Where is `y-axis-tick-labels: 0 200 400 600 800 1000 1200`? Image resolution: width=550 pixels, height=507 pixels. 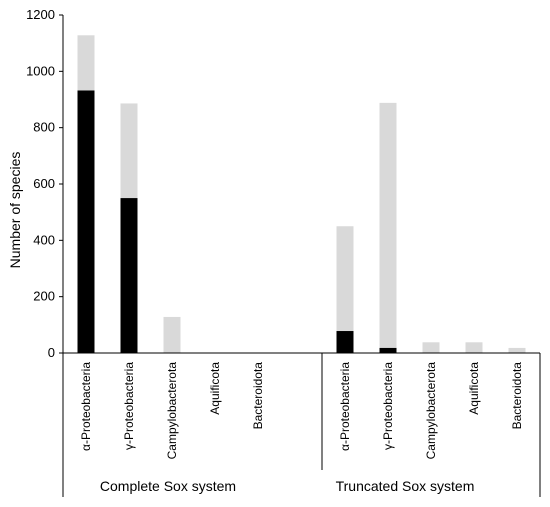
y-axis-tick-labels: 0 200 400 600 800 1000 1200 is located at coordinates (44, 183).